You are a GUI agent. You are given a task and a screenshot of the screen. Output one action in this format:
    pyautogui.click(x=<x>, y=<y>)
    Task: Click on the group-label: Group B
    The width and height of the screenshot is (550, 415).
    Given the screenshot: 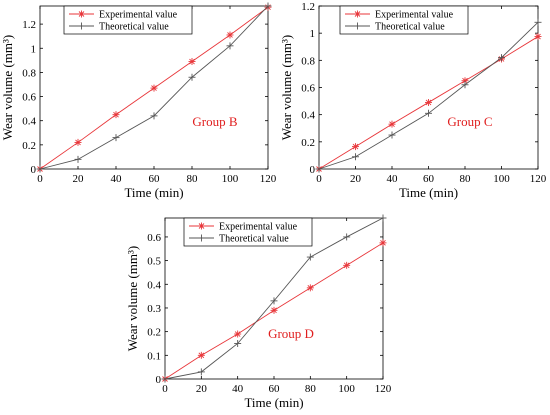 What is the action you would take?
    pyautogui.click(x=214, y=121)
    